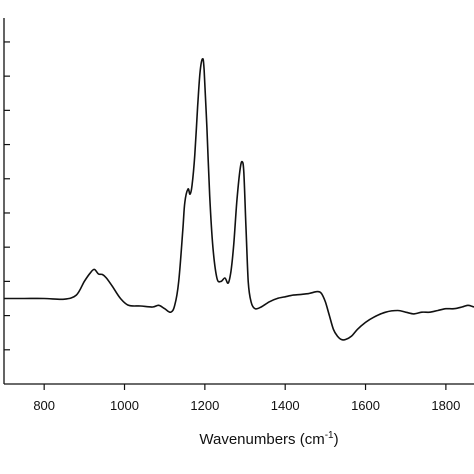 Image resolution: width=474 pixels, height=474 pixels. Describe the element at coordinates (7, 196) in the screenshot. I see `y-ticks` at that location.